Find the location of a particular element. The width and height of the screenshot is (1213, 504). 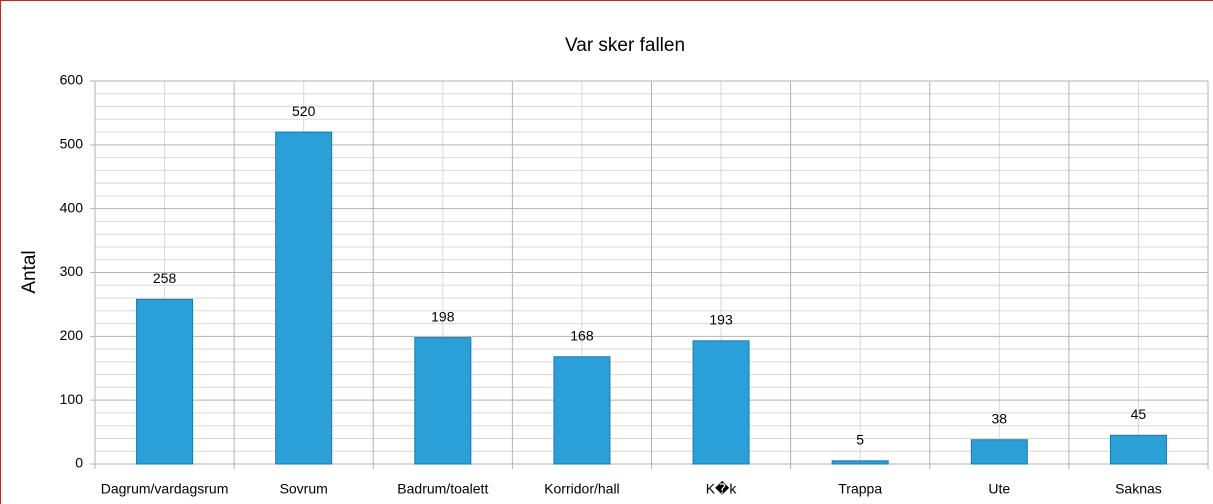

data-label: 520 is located at coordinates (304, 111).